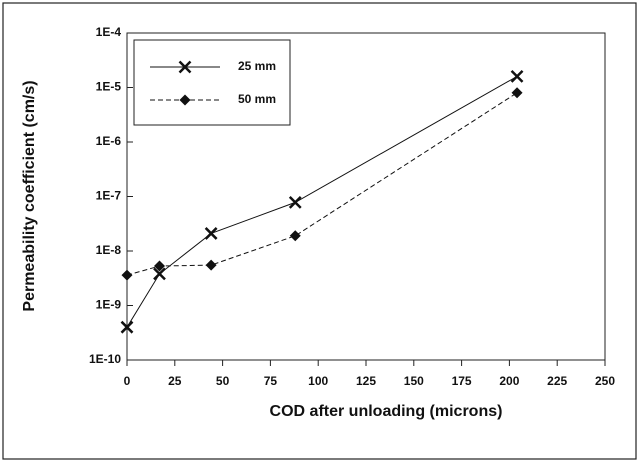  I want to click on x-tick-label: 75, so click(271, 381).